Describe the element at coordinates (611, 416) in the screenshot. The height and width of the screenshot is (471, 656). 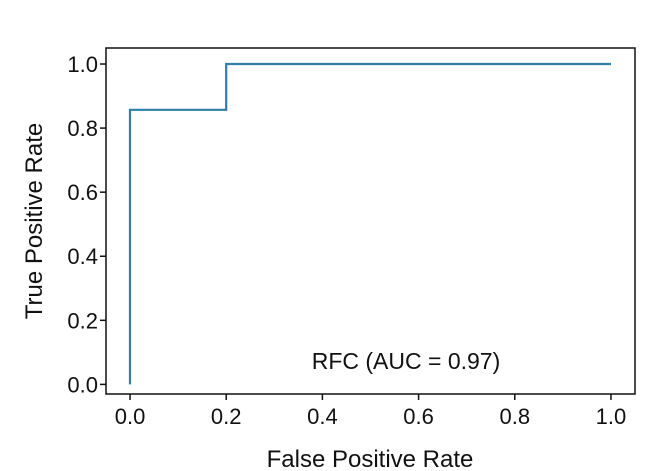
I see `x-tick-label: 1.0` at that location.